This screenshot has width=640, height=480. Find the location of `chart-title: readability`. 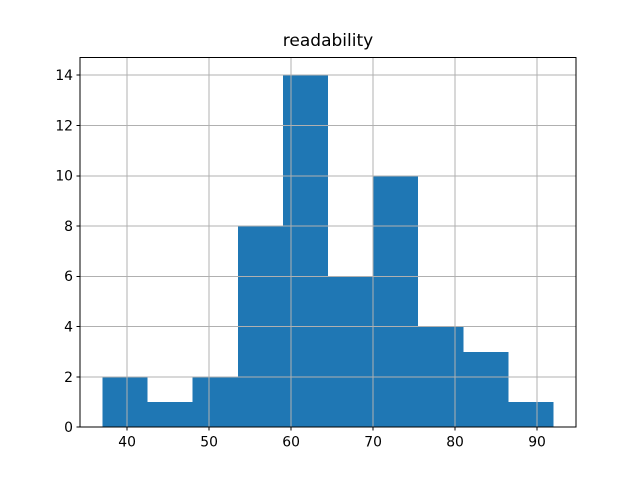

chart-title: readability is located at coordinates (328, 41).